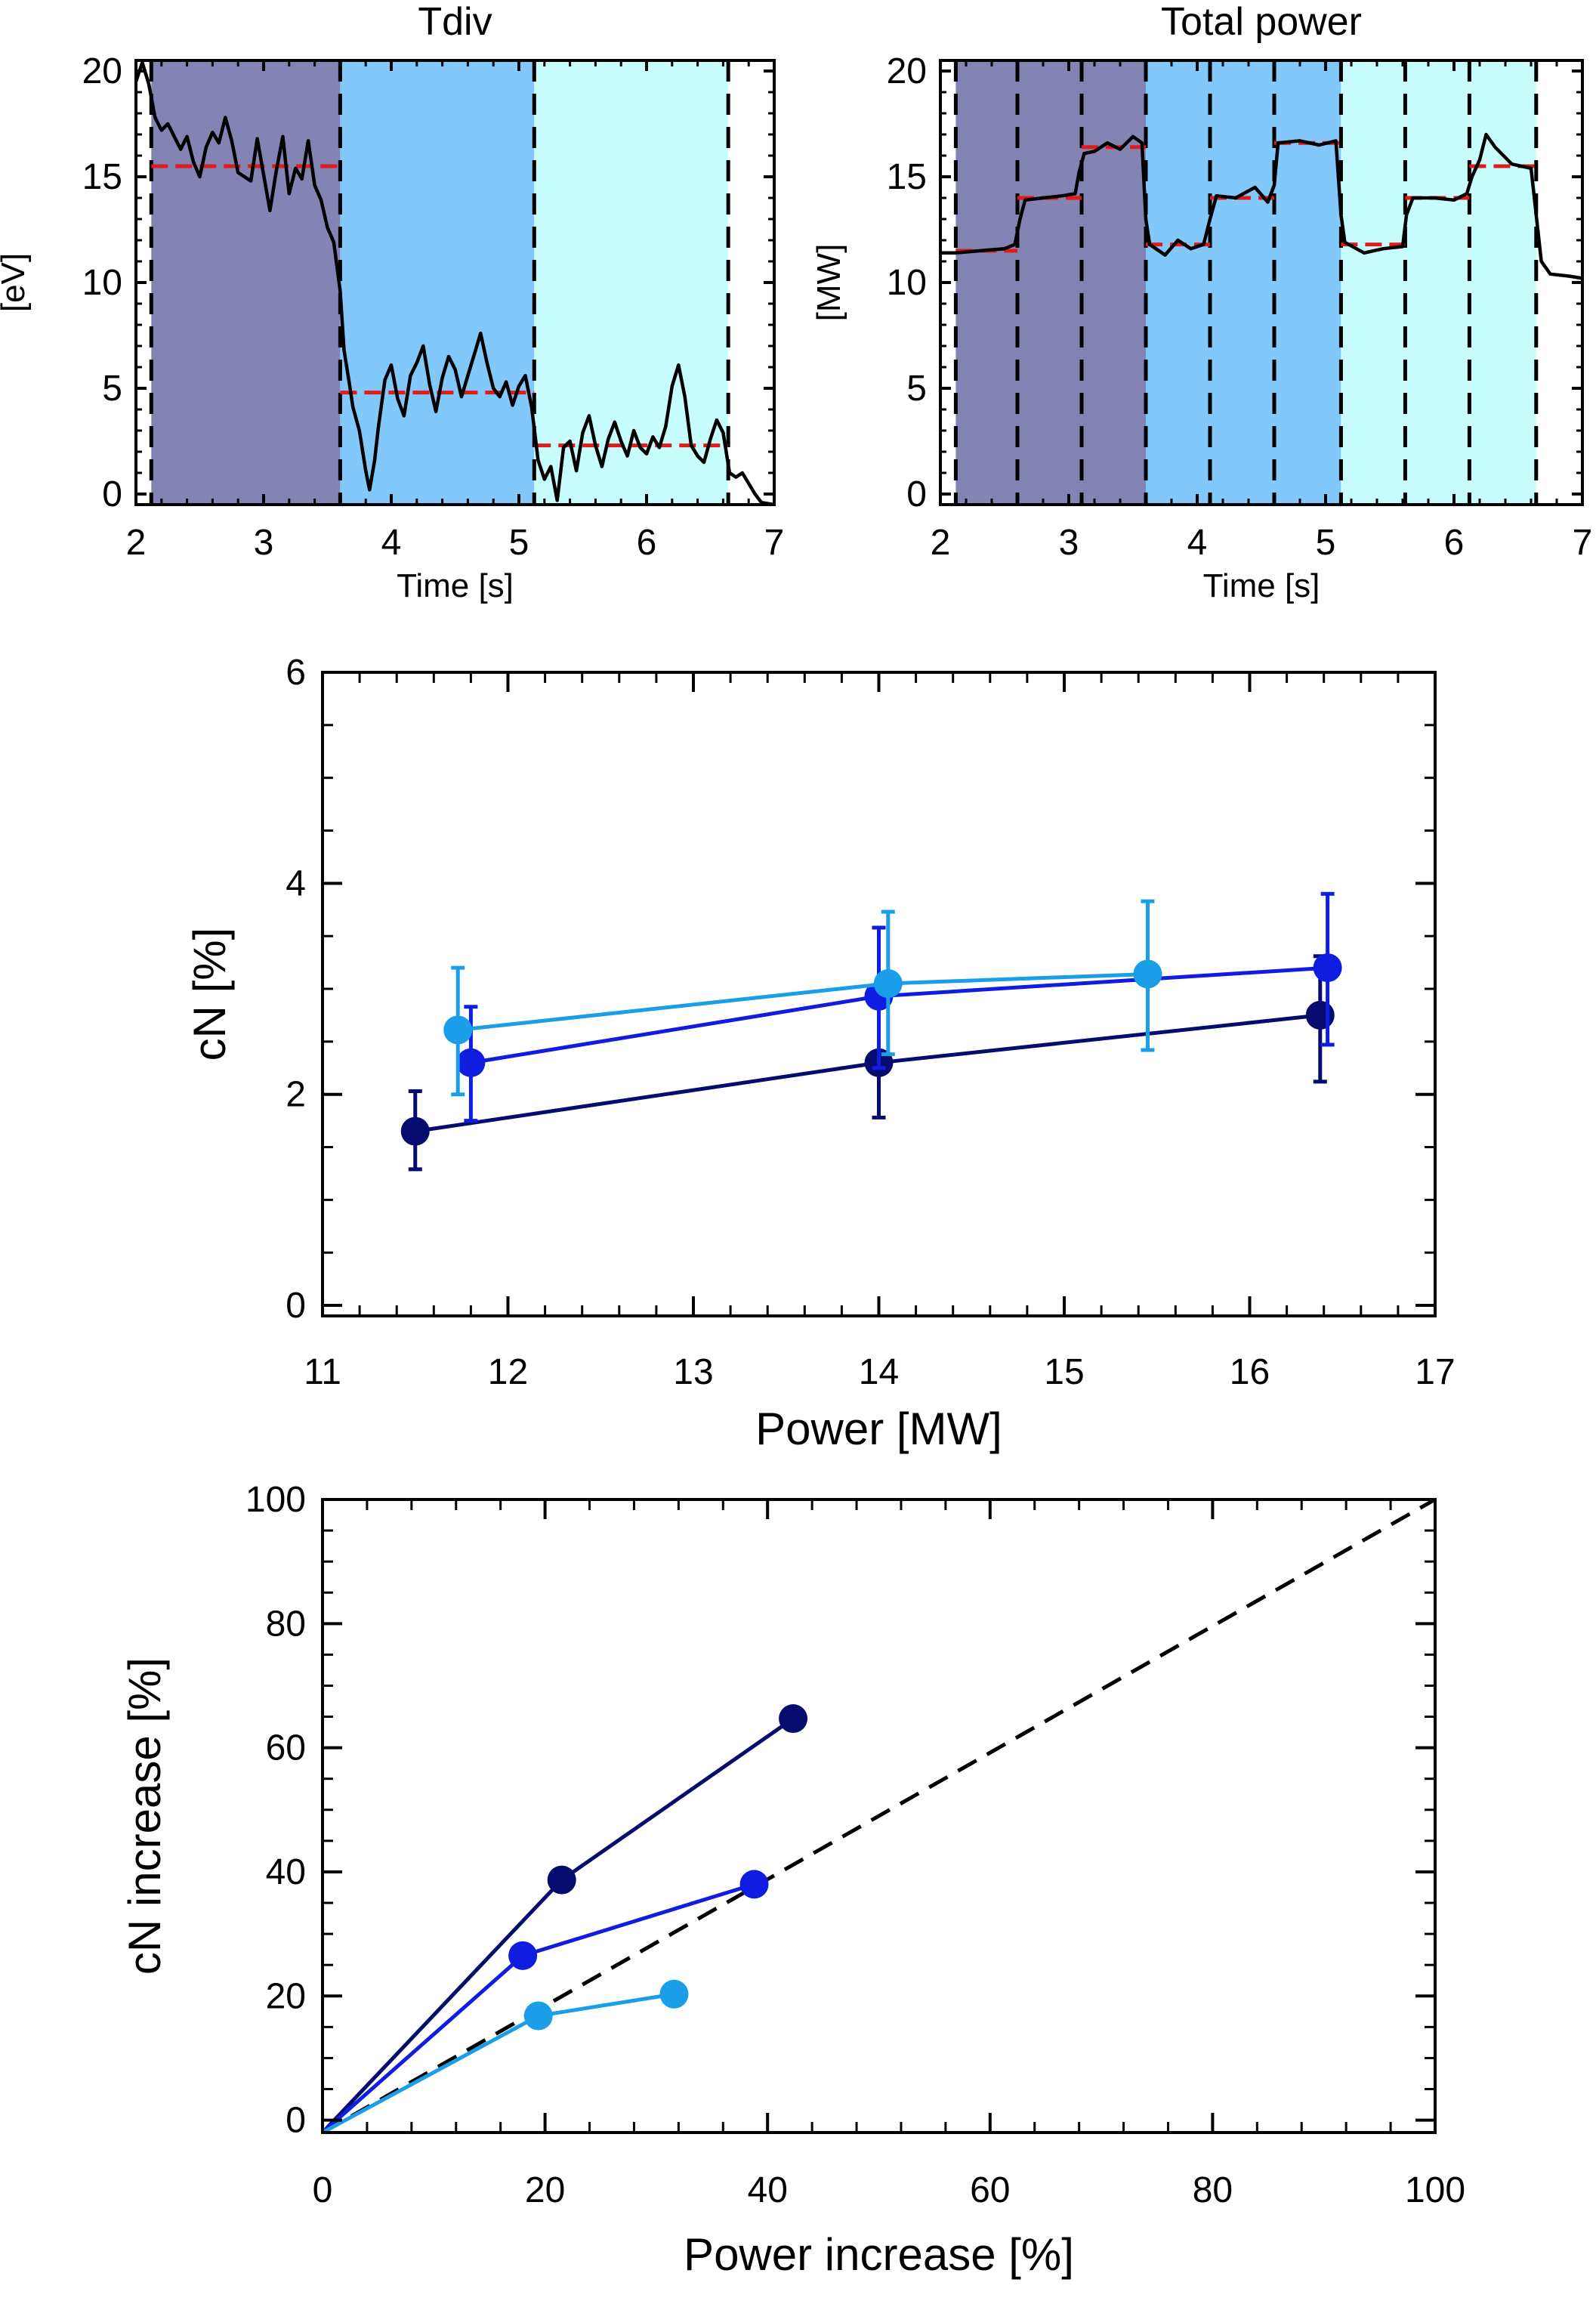  I want to click on y-axis-title: [eV], so click(16, 283).